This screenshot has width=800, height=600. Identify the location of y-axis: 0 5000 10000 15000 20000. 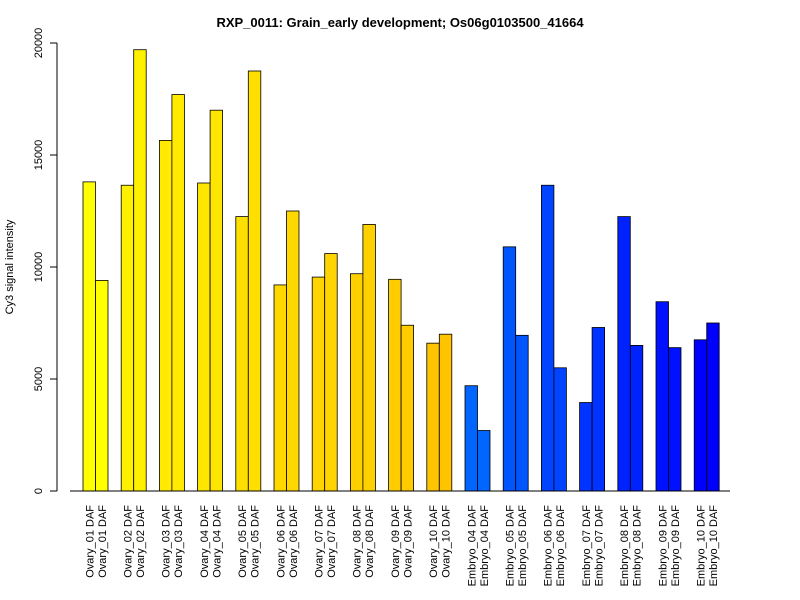
(45, 261).